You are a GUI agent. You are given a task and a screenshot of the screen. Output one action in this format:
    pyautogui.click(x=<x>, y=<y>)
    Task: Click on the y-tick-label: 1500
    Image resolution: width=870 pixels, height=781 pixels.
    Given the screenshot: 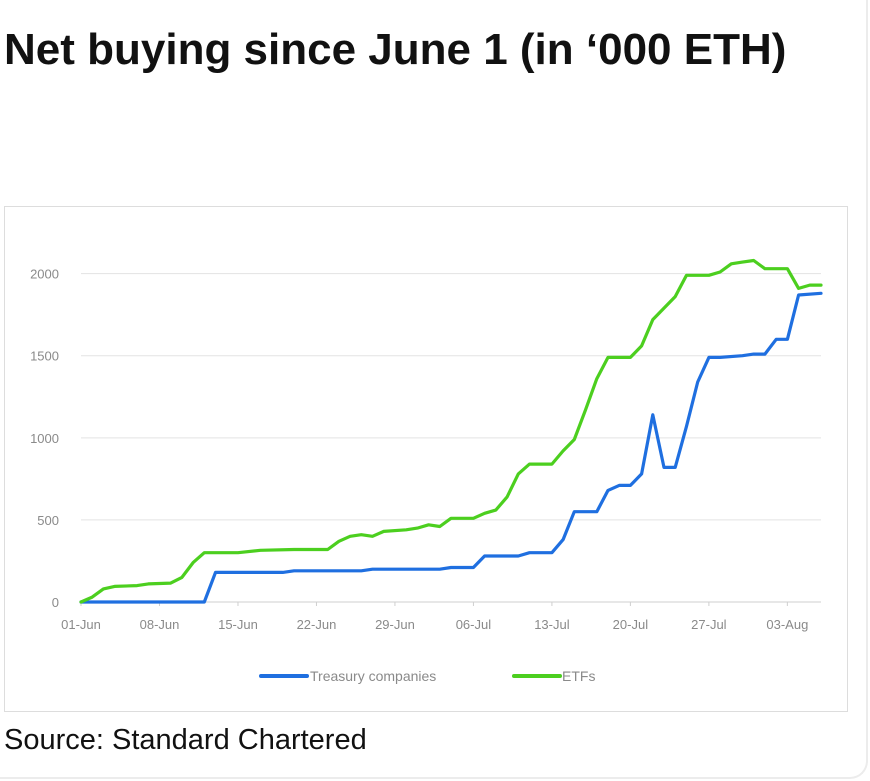 What is the action you would take?
    pyautogui.click(x=44, y=356)
    